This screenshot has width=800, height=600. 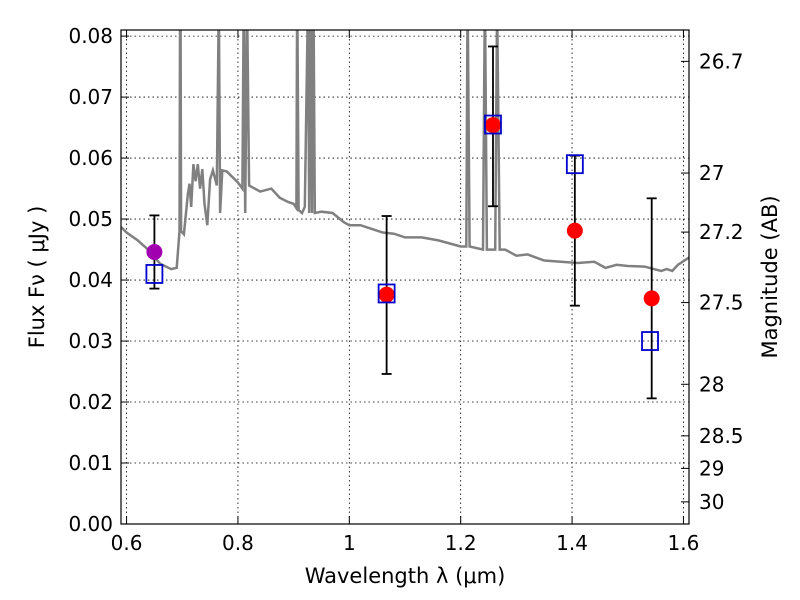 I want to click on right-tick-label: 28.5, so click(x=721, y=436).